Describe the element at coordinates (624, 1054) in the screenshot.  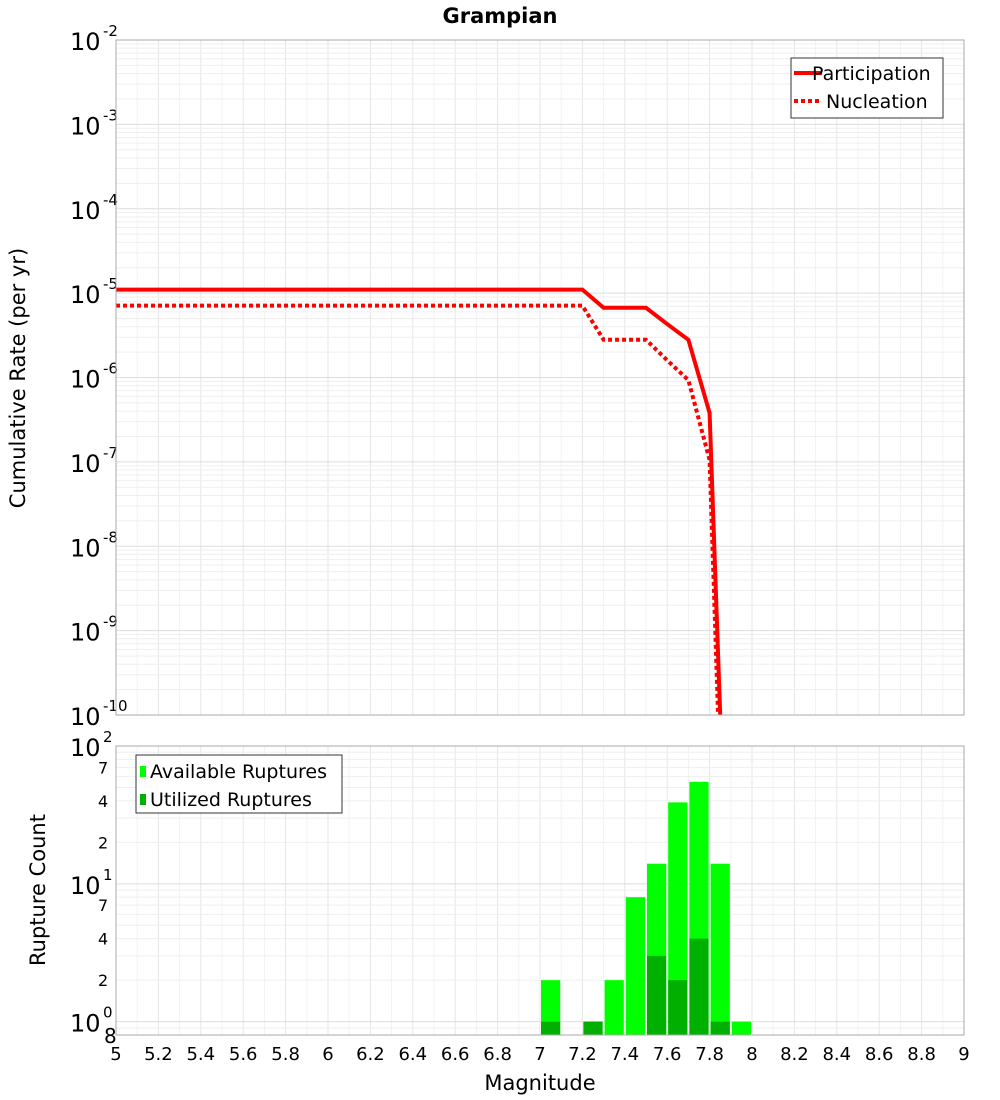
I see `x-tick-label: 7.4` at that location.